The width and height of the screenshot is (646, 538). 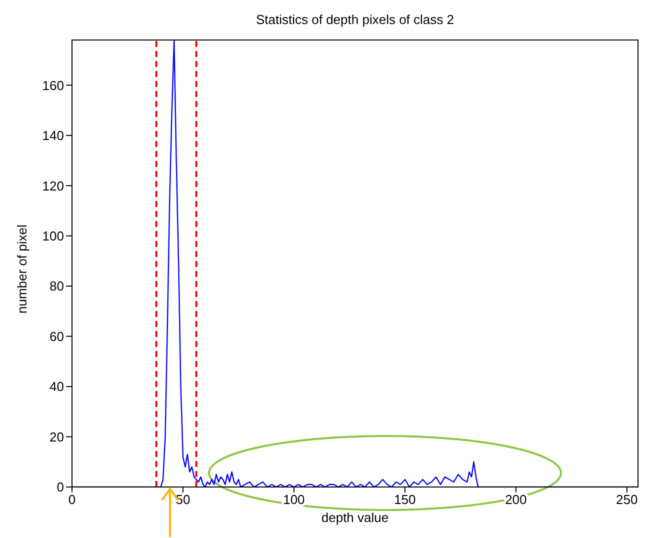 I want to click on y-axis-title: number of pixel, so click(x=22, y=269).